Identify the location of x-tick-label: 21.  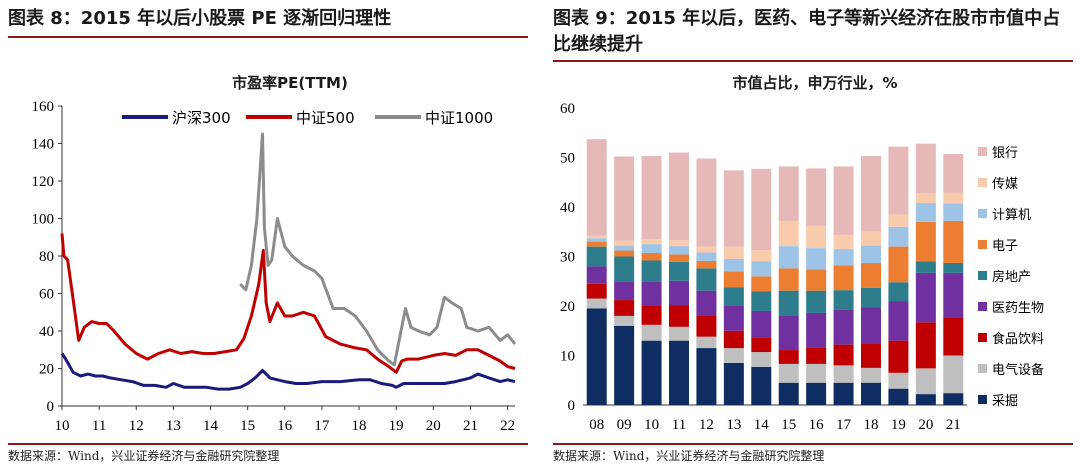
(953, 425).